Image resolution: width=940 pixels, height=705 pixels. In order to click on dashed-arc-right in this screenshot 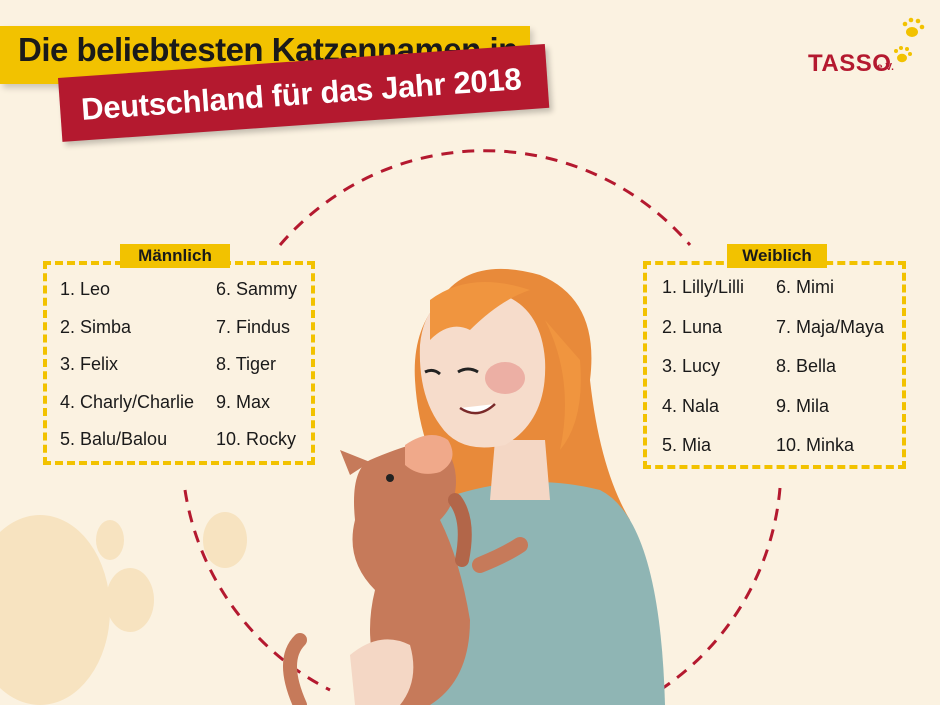, I will do `click(720, 589)`.